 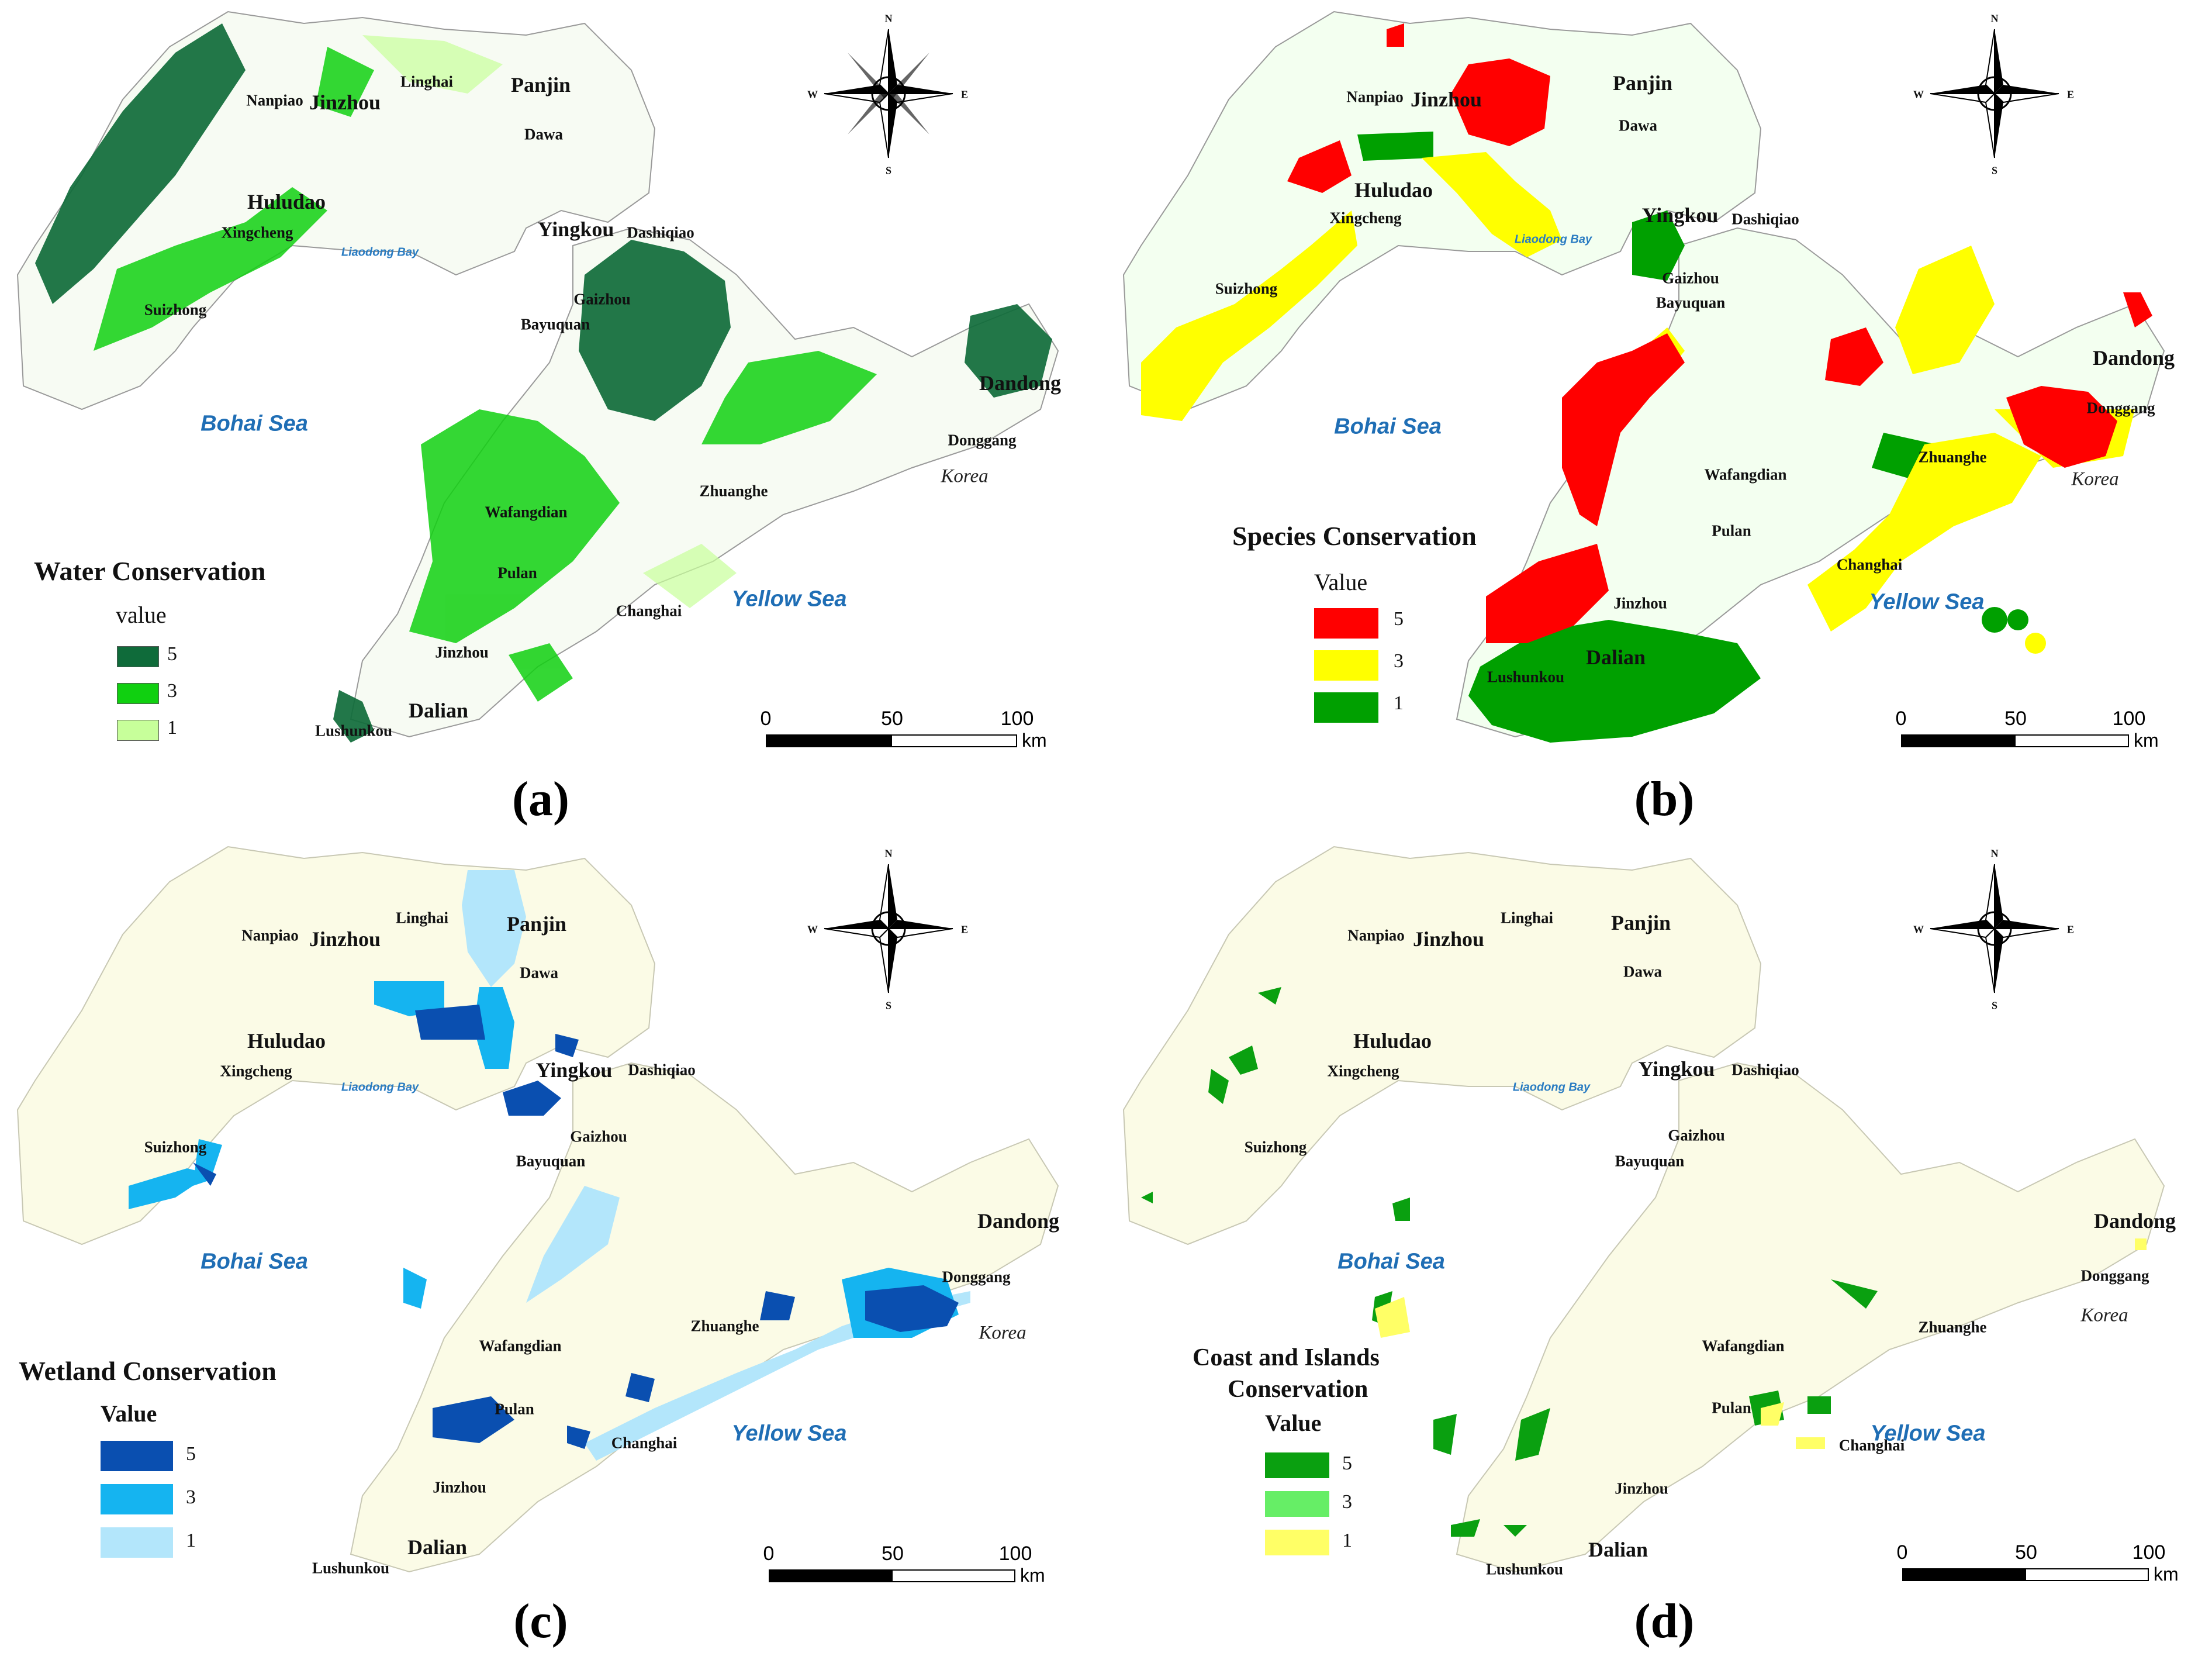 I want to click on compass-e-a: E, so click(x=964, y=94).